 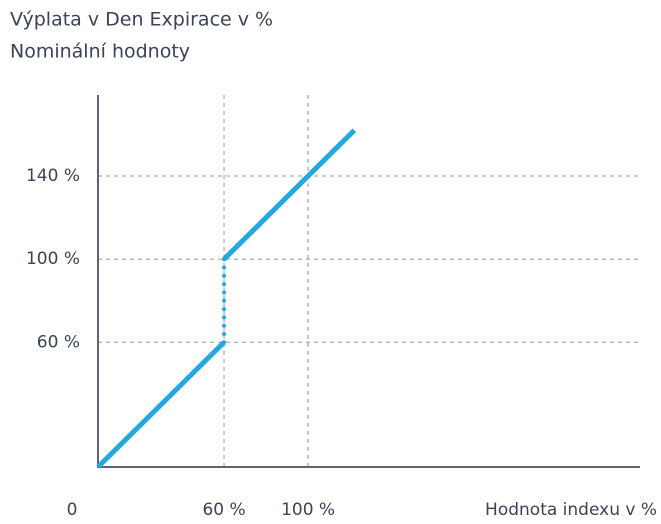 I want to click on chart-subtitle: Nominální hodnoty, so click(x=100, y=52).